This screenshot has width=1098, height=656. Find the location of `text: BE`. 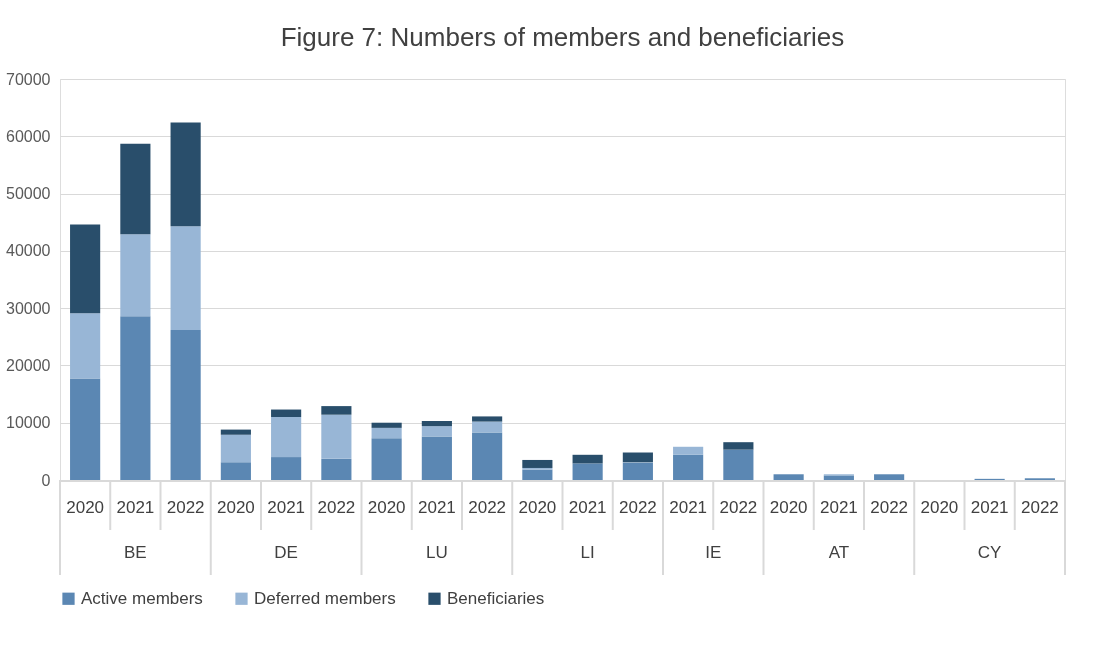

text: BE is located at coordinates (135, 552).